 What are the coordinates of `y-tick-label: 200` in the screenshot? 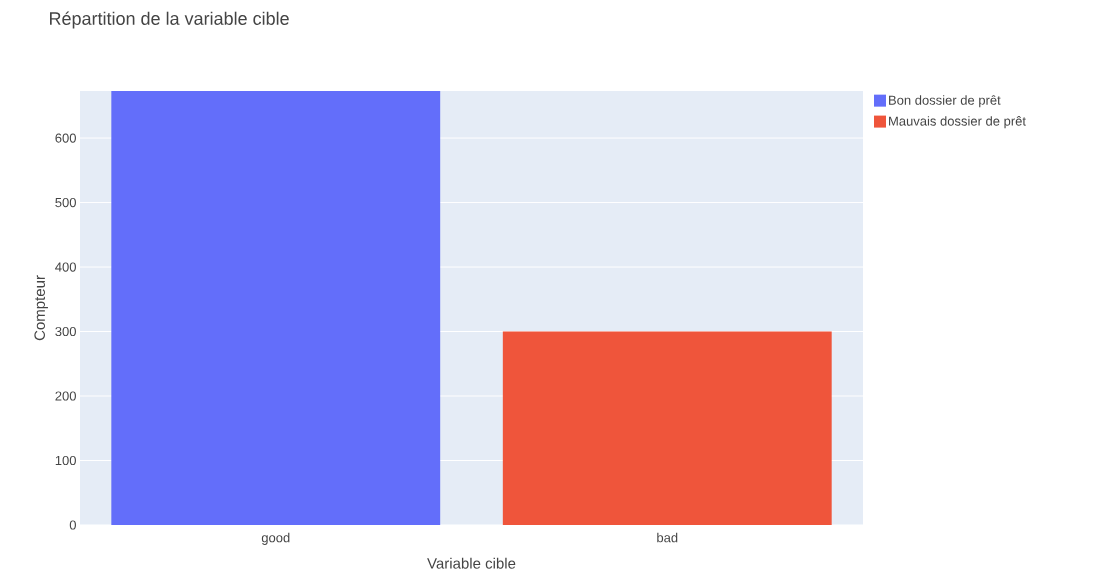 It's located at (65, 396).